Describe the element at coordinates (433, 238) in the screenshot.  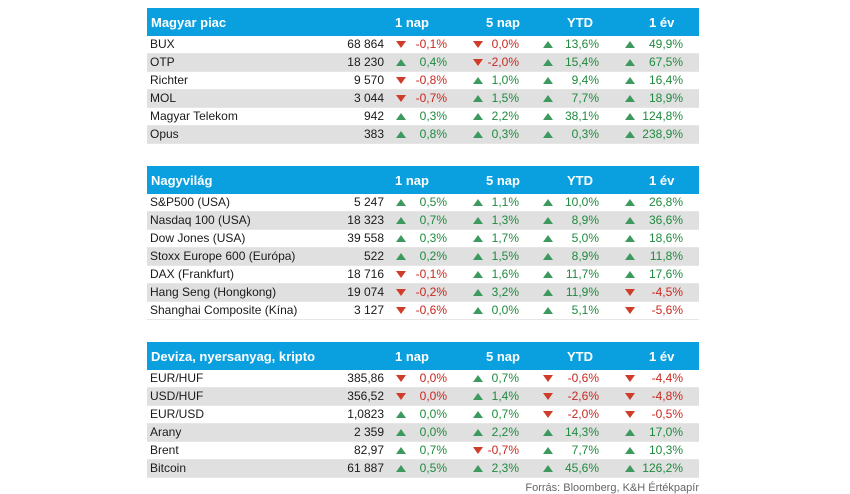
I see `change-d1: 0,3%` at that location.